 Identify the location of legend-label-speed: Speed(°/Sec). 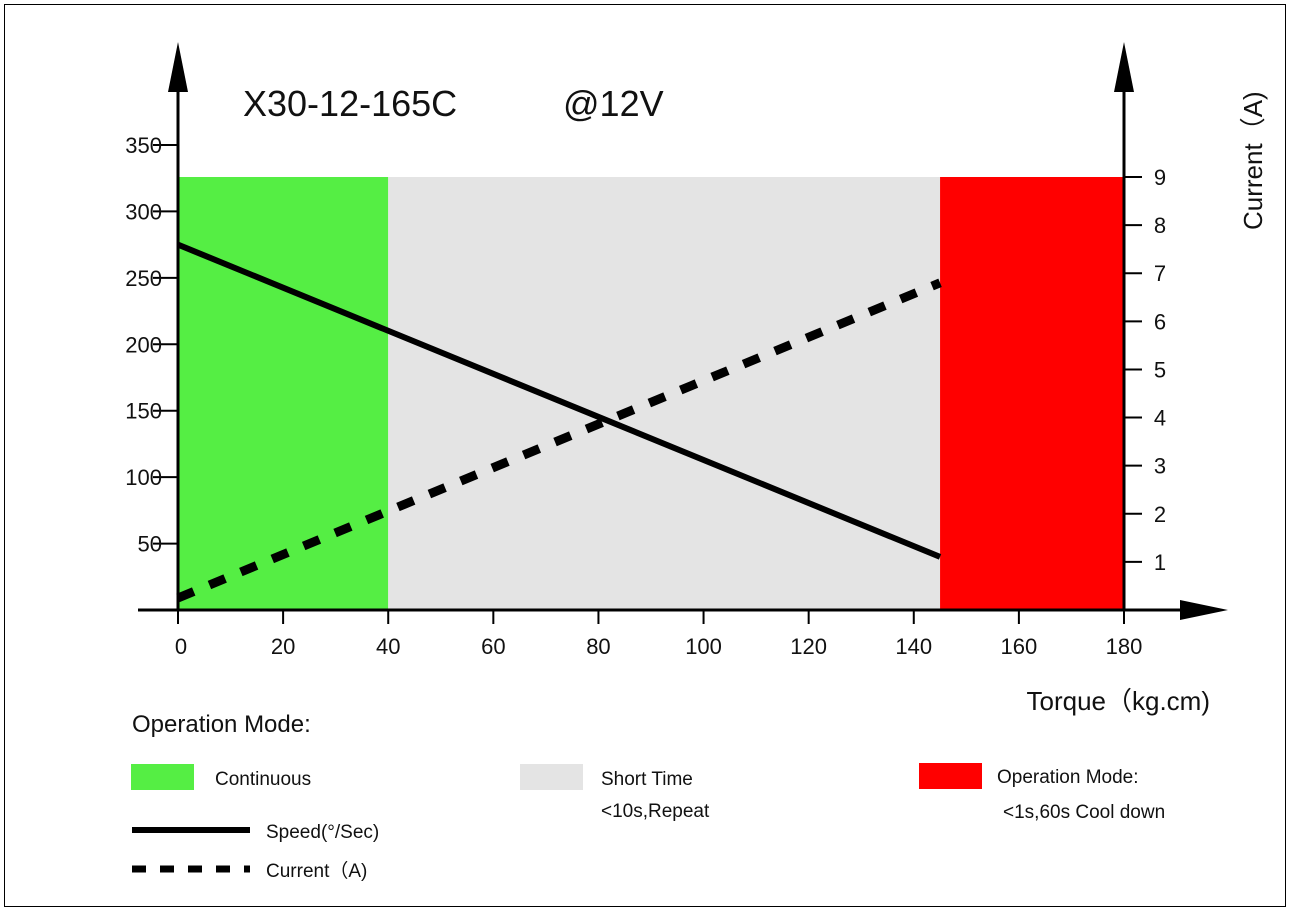
(322, 832).